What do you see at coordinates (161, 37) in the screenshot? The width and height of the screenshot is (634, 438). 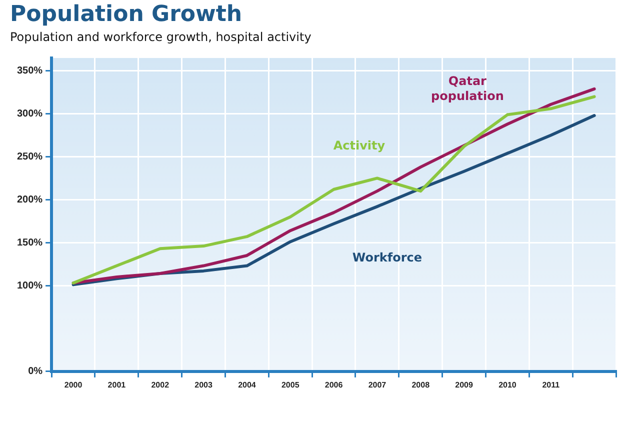 I see `chart-subtitle: Population and workforce growth, hospital activity` at bounding box center [161, 37].